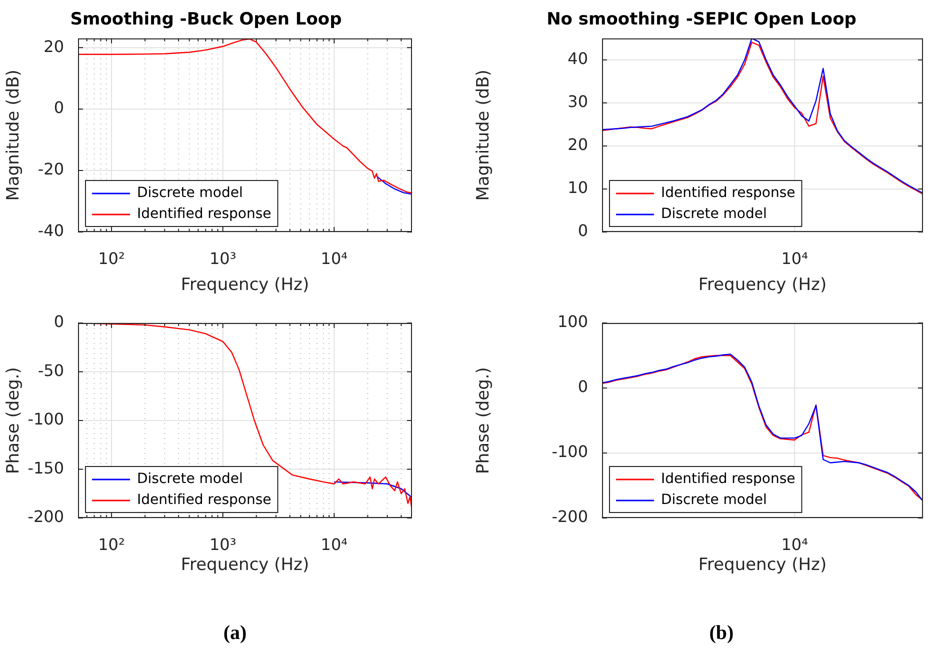 Image resolution: width=933 pixels, height=651 pixels. What do you see at coordinates (578, 102) in the screenshot?
I see `y-tick-label: 30` at bounding box center [578, 102].